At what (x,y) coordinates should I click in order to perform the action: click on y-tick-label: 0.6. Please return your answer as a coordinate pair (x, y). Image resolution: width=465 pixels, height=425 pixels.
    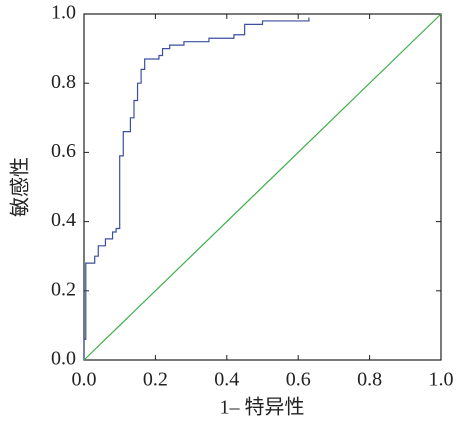
    Looking at the image, I should click on (63, 151).